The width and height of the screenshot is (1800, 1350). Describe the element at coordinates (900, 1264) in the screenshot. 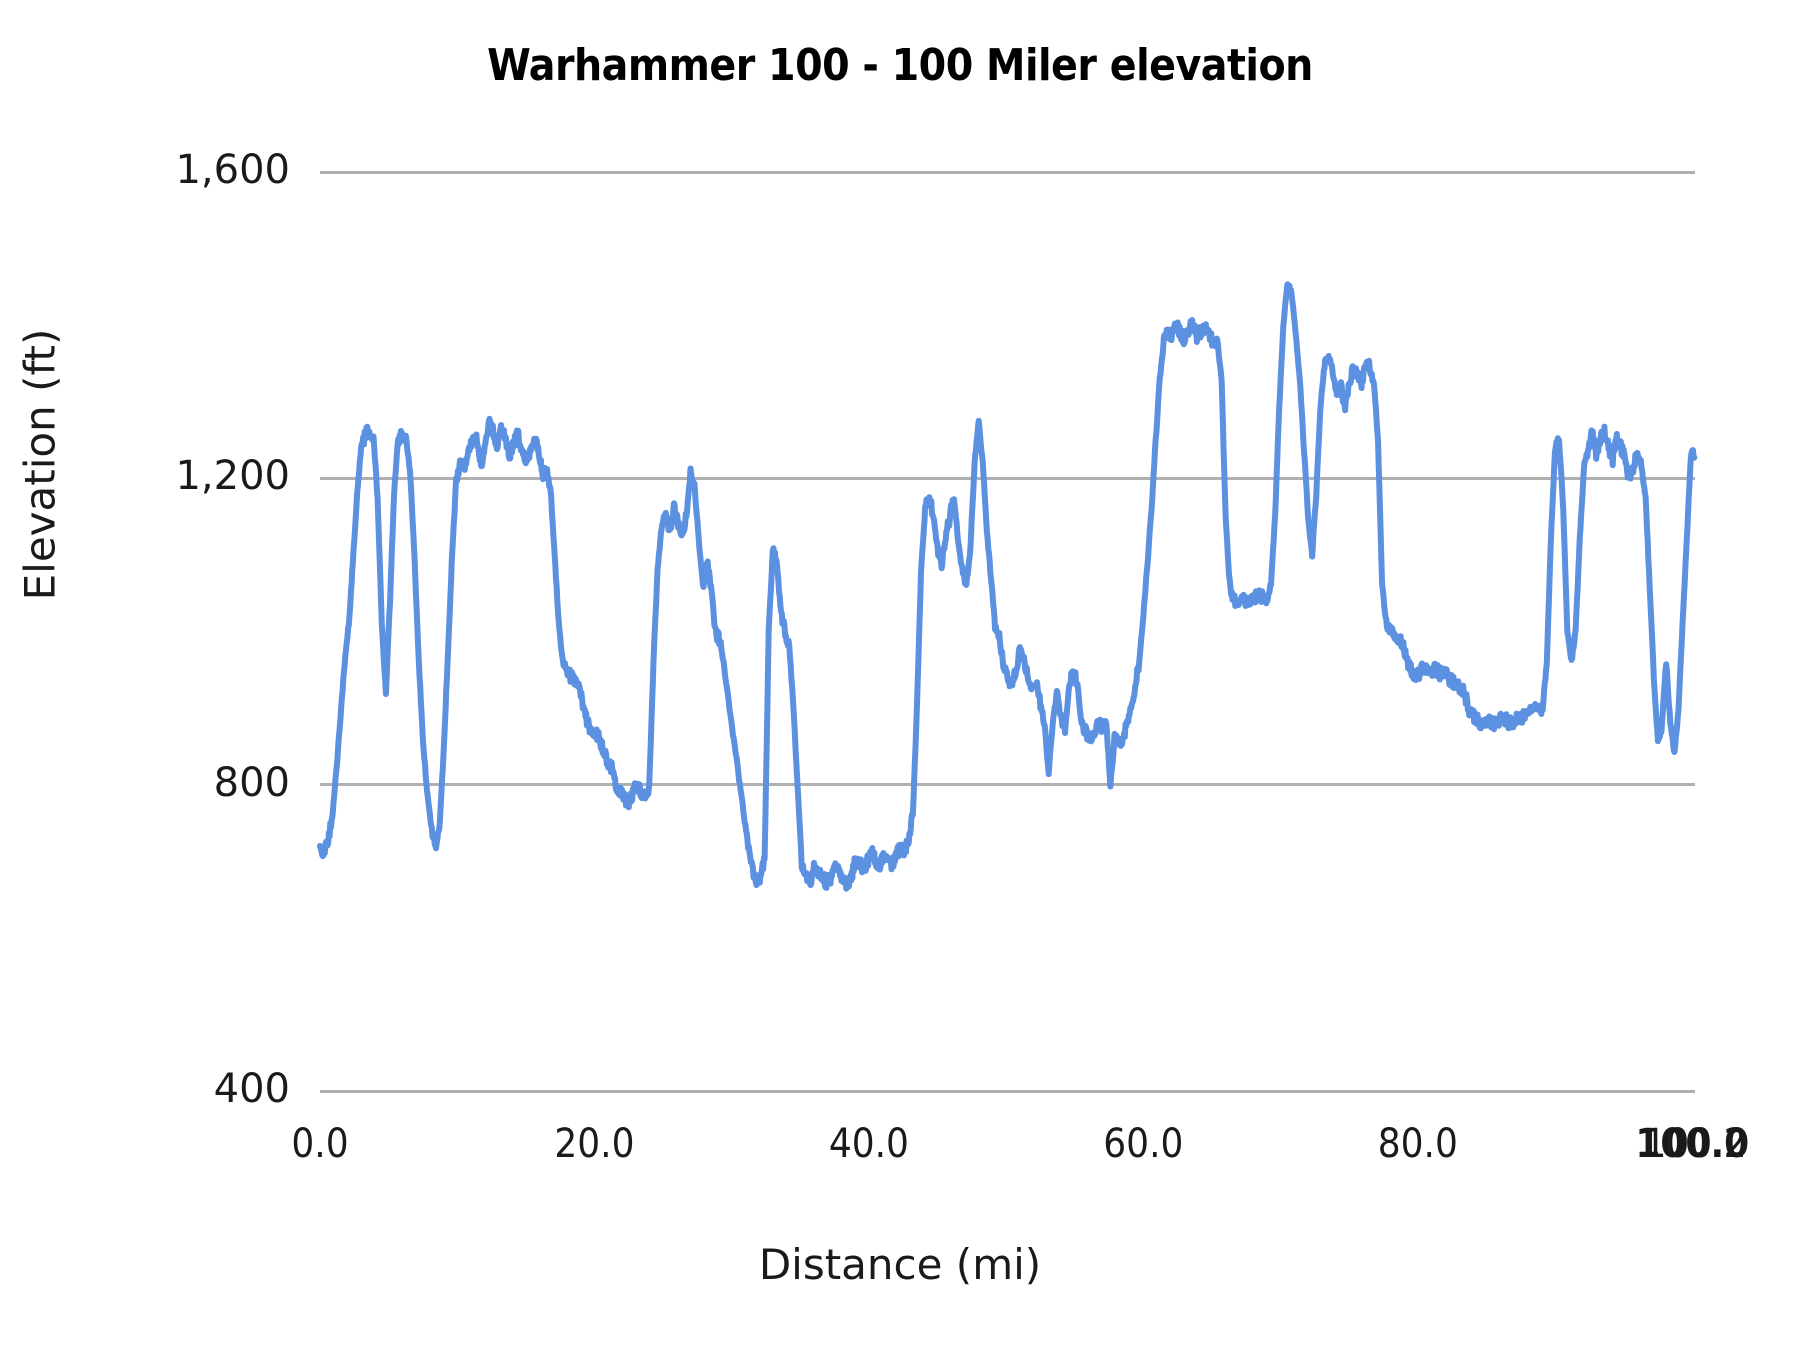

I see `x-axis-title: Distance (mi)` at that location.